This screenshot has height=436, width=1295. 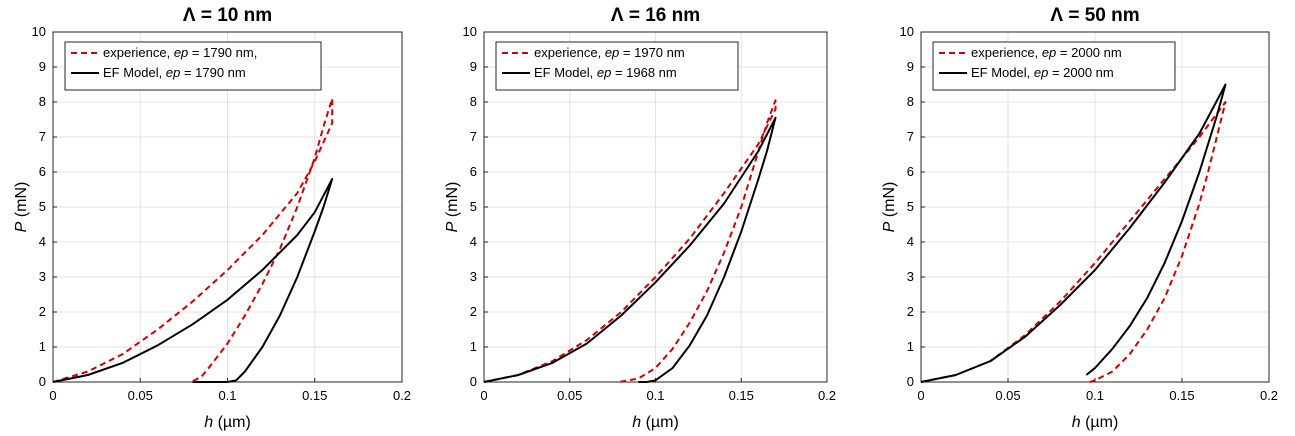 I want to click on chart-title: Λ = 16 nm, so click(x=655, y=15).